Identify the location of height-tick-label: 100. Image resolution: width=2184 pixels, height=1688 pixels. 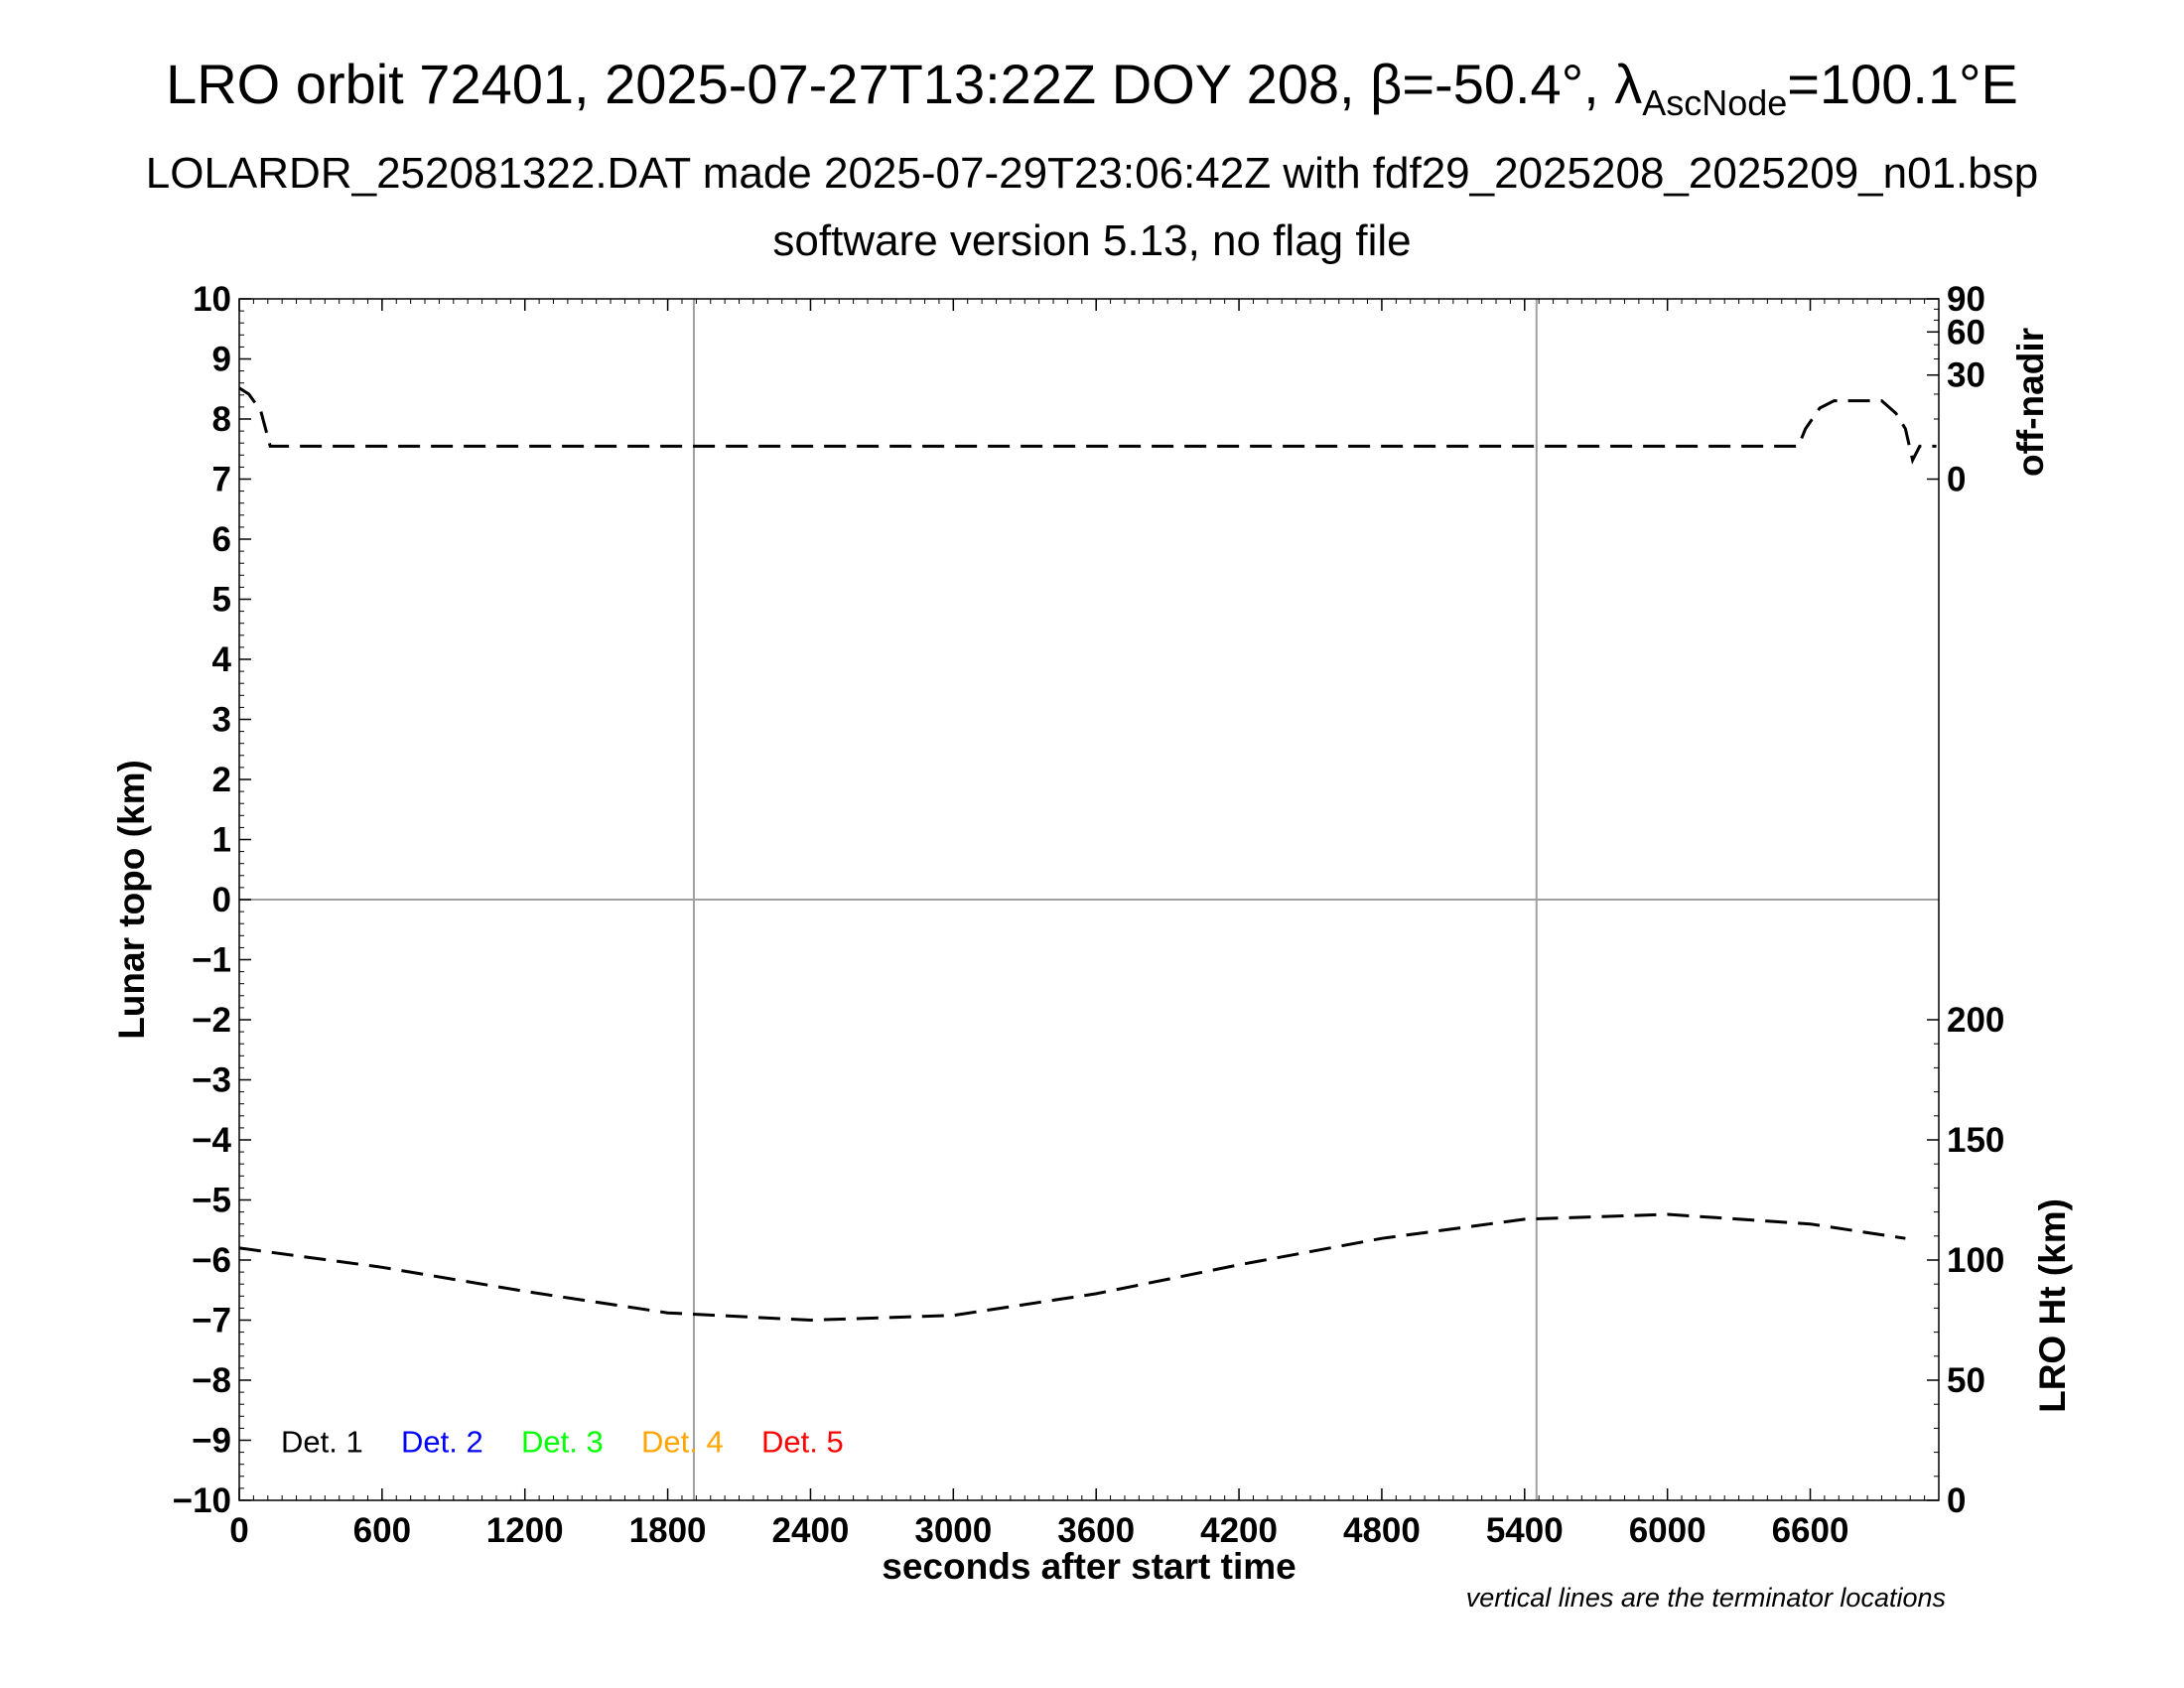
(1975, 1260).